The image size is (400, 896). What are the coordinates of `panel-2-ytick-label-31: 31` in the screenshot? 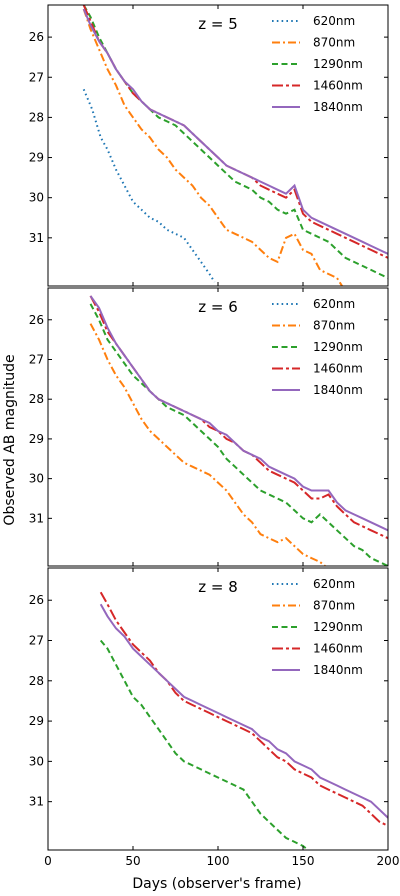 It's located at (36, 518).